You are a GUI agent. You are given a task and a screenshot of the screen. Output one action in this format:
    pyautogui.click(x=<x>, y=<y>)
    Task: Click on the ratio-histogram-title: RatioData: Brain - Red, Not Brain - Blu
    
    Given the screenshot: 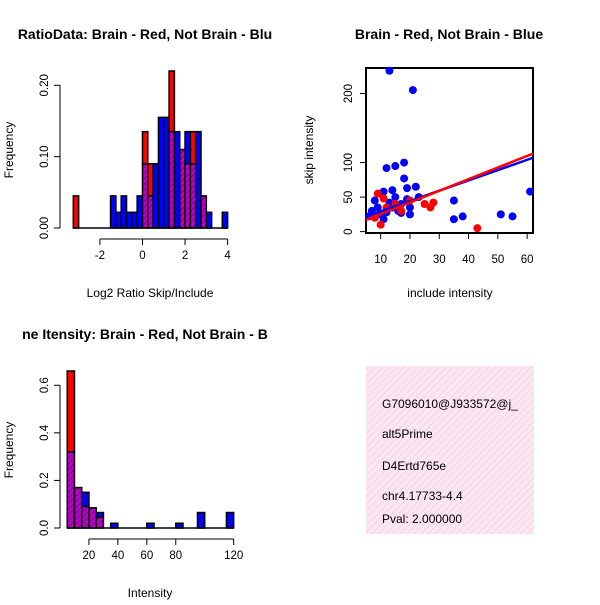 What is the action you would take?
    pyautogui.click(x=145, y=34)
    